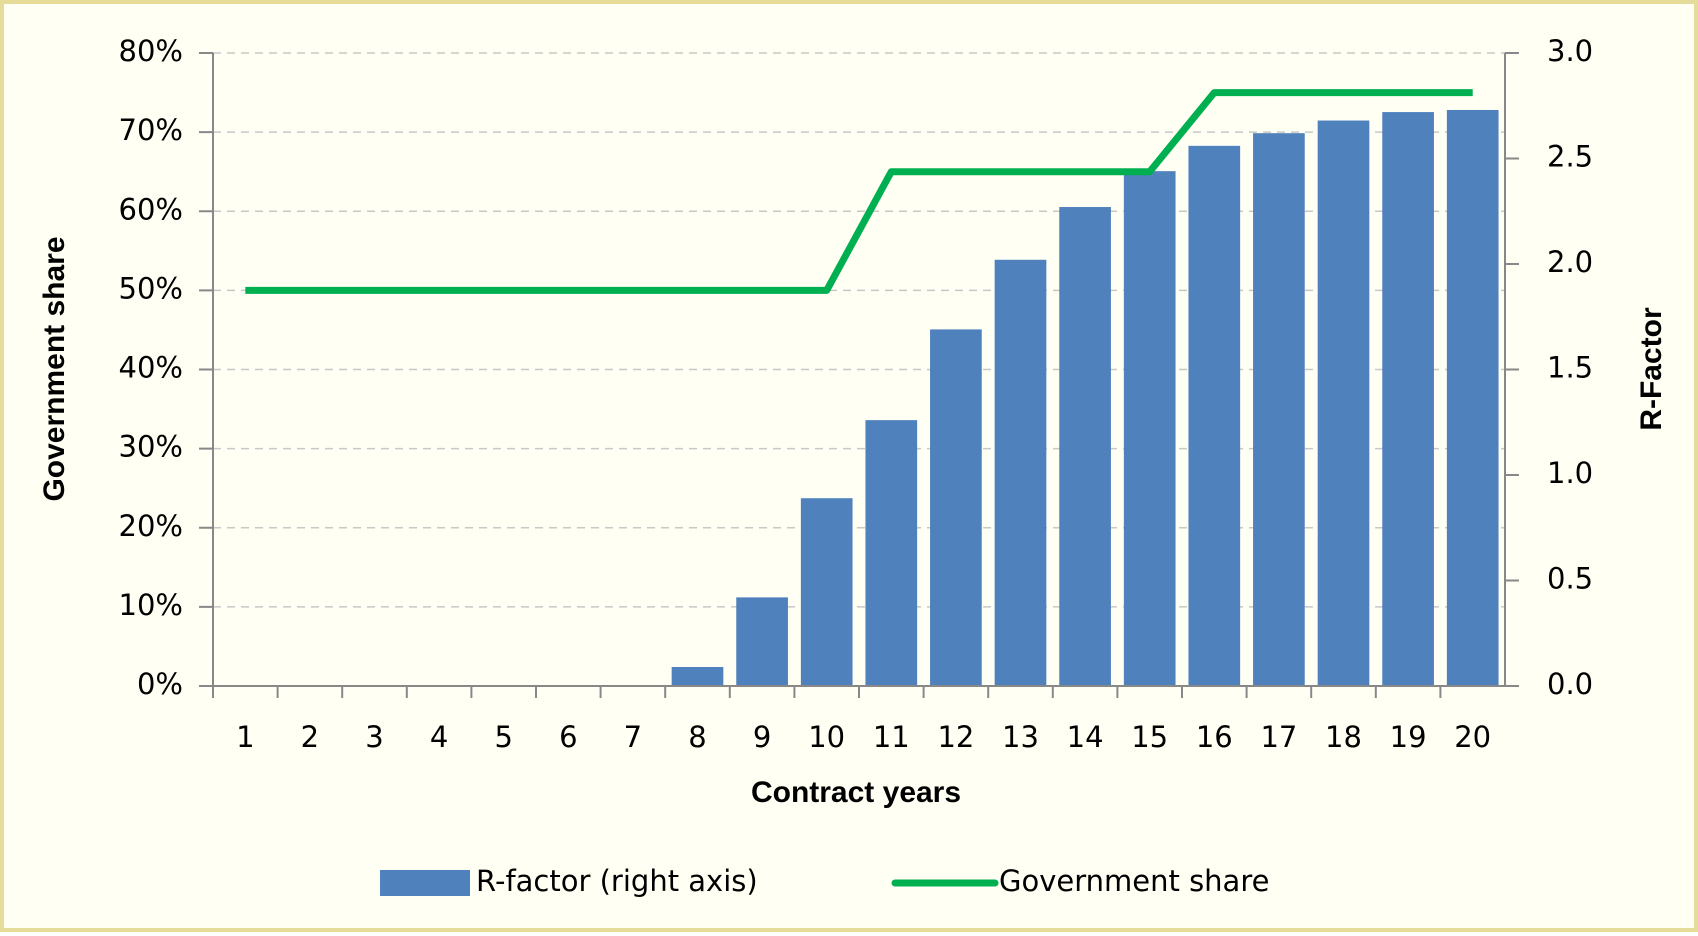 Image resolution: width=1698 pixels, height=936 pixels. What do you see at coordinates (54, 368) in the screenshot?
I see `y-axis-title: Government share` at bounding box center [54, 368].